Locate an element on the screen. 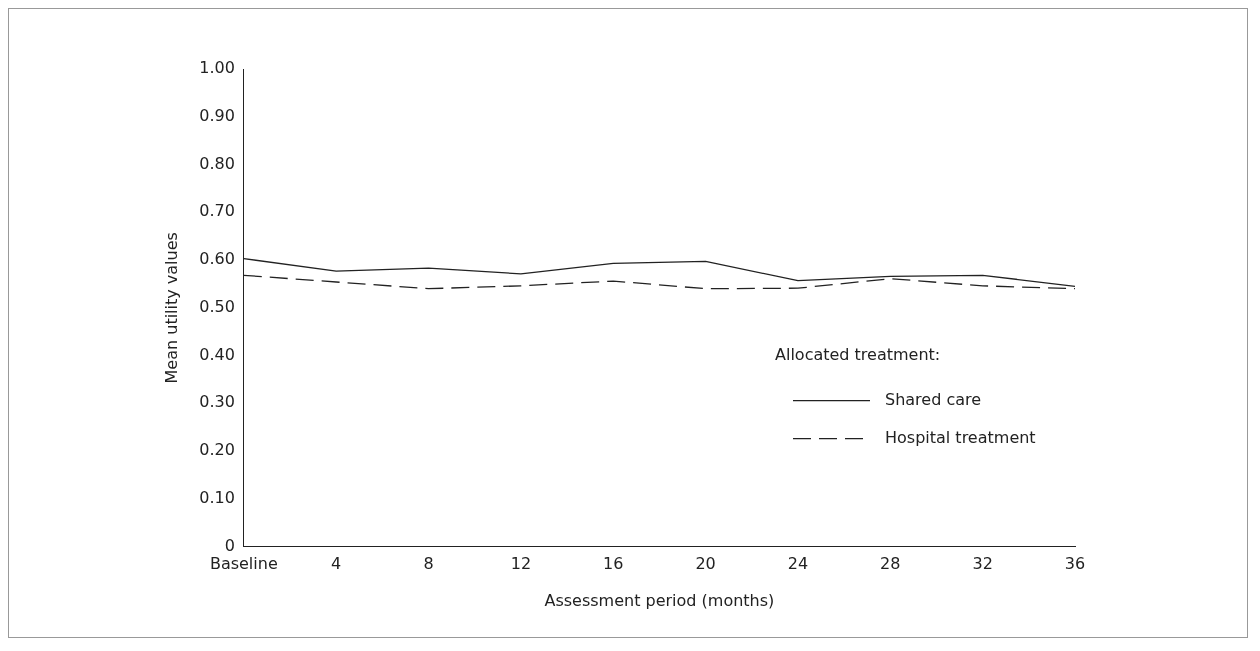 The width and height of the screenshot is (1260, 651). y-tick-label: 0.70 is located at coordinates (217, 211).